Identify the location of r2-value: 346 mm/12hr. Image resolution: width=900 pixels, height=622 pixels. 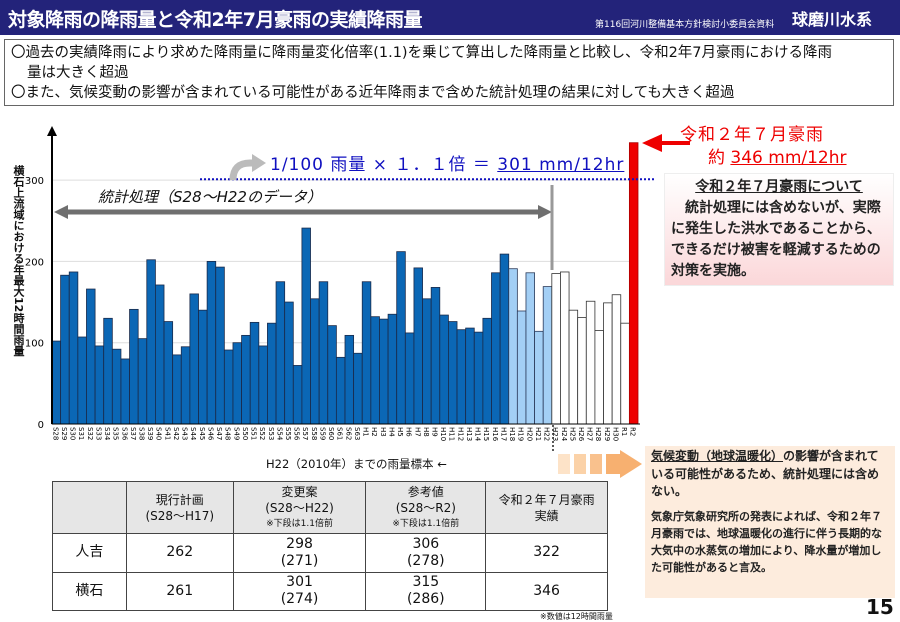
(788, 158).